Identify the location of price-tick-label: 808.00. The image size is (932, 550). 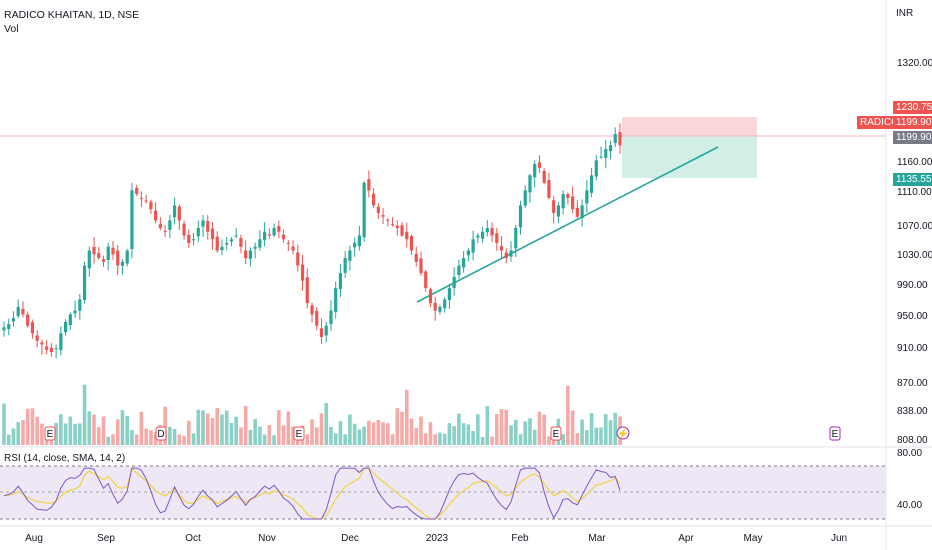
(912, 440).